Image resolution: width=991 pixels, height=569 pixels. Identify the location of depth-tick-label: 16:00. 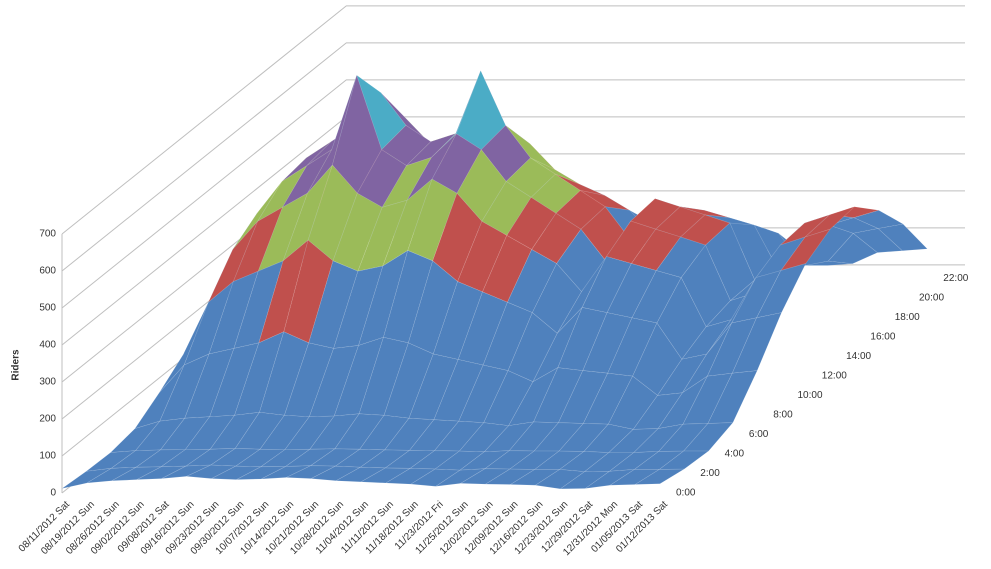
(882, 337).